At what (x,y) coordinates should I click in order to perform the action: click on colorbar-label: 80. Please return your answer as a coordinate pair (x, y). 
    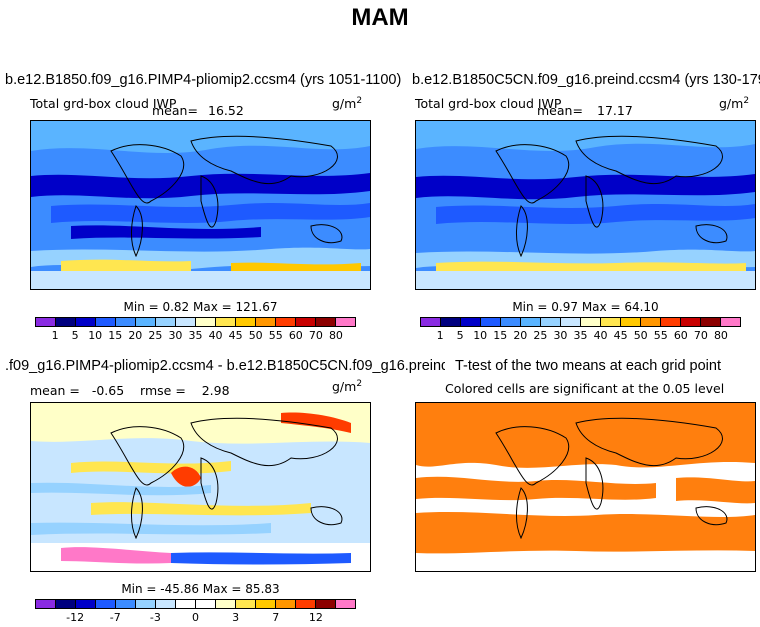
    Looking at the image, I should click on (720, 335).